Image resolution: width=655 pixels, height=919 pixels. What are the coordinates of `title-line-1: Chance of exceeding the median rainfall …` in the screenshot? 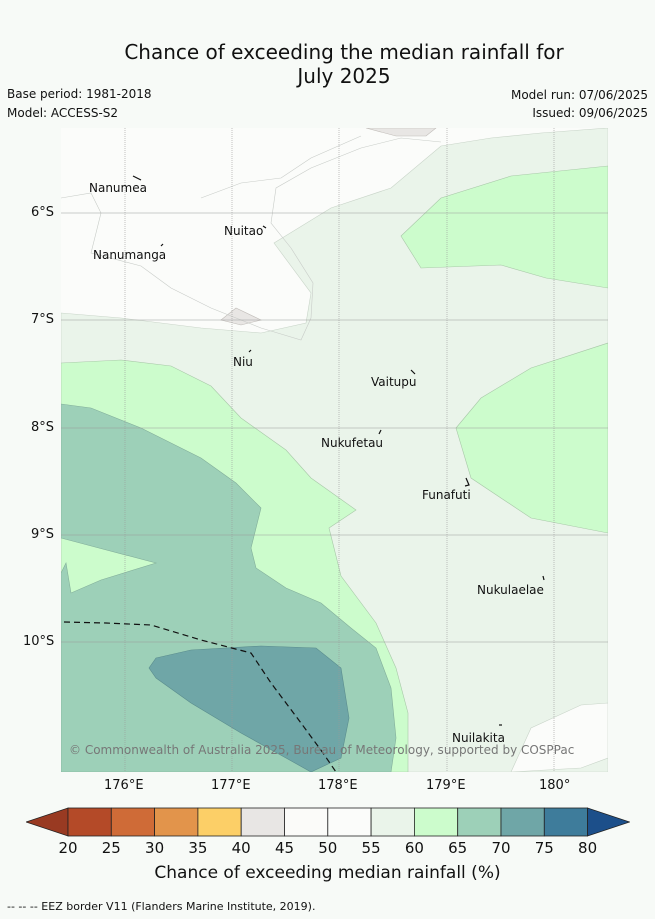 It's located at (344, 52).